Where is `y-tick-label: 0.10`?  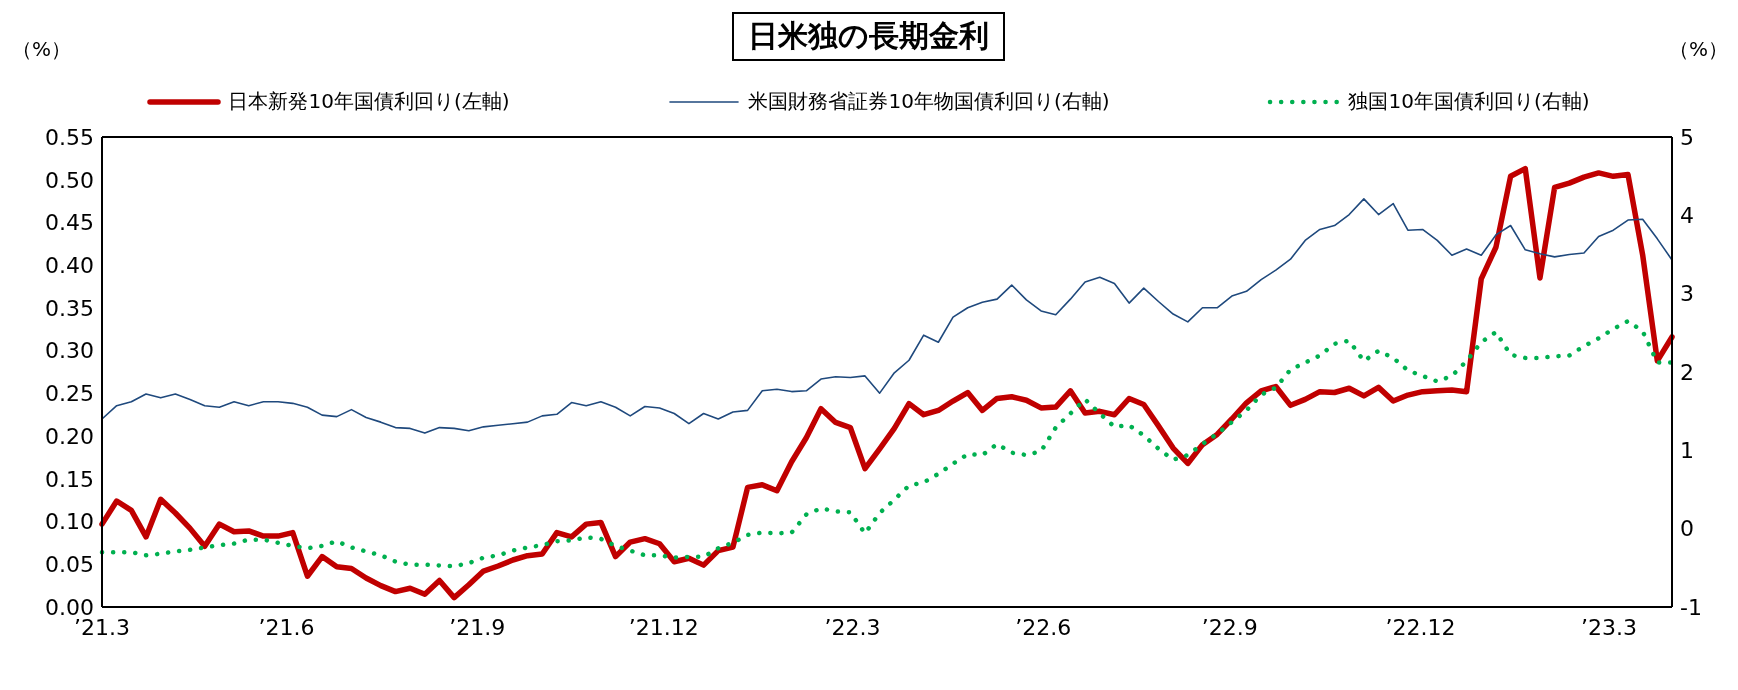 y-tick-label: 0.10 is located at coordinates (69, 522).